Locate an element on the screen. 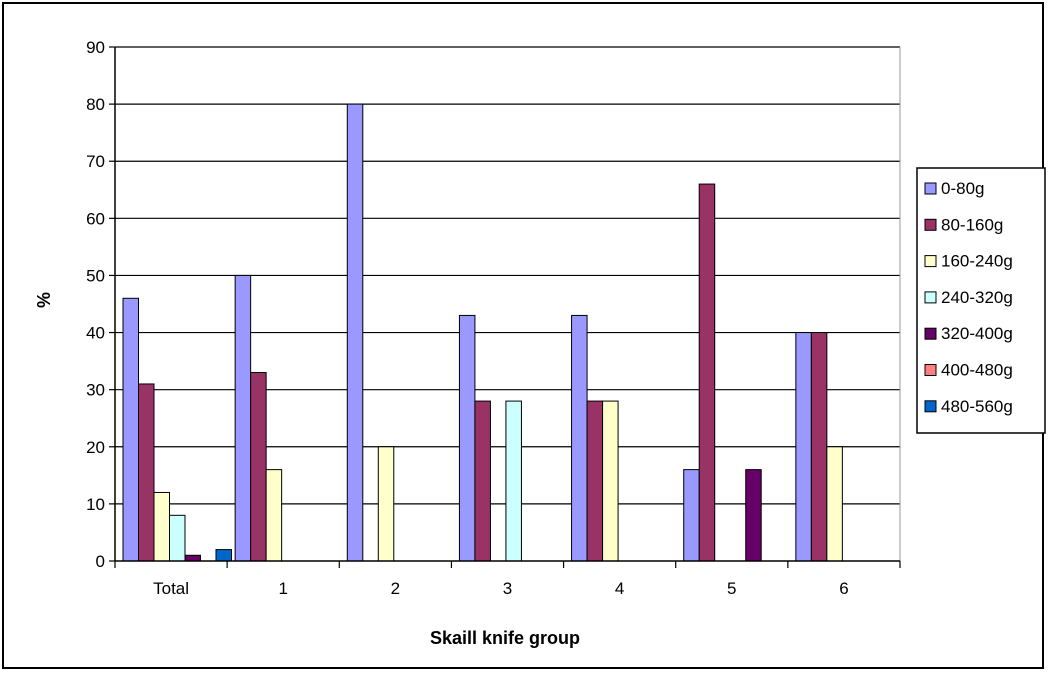 The image size is (1048, 673). x-tick-label: 6 is located at coordinates (843, 588).